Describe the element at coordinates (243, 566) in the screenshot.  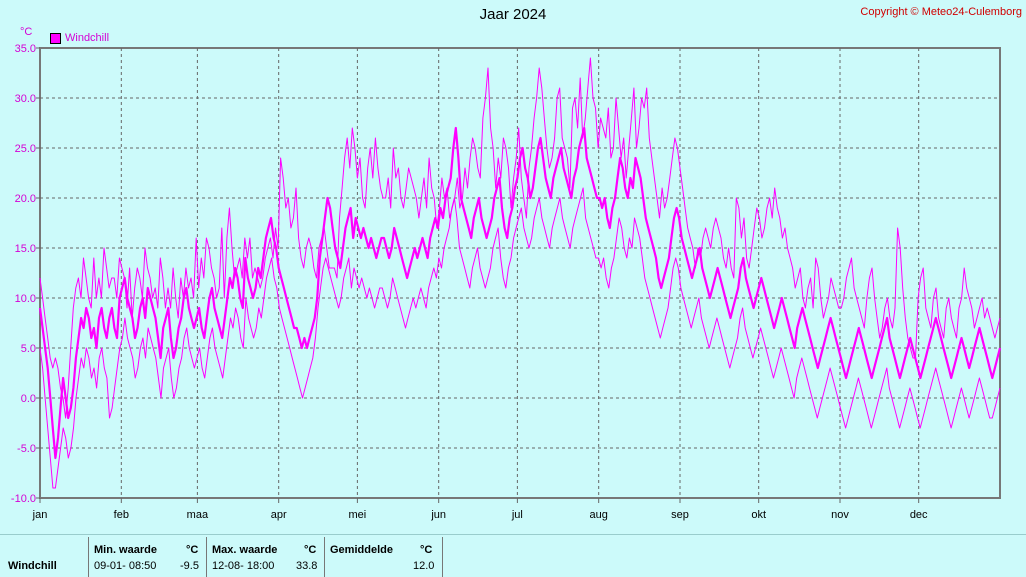
I see `max-timestamp: 12-08- 18:00` at that location.